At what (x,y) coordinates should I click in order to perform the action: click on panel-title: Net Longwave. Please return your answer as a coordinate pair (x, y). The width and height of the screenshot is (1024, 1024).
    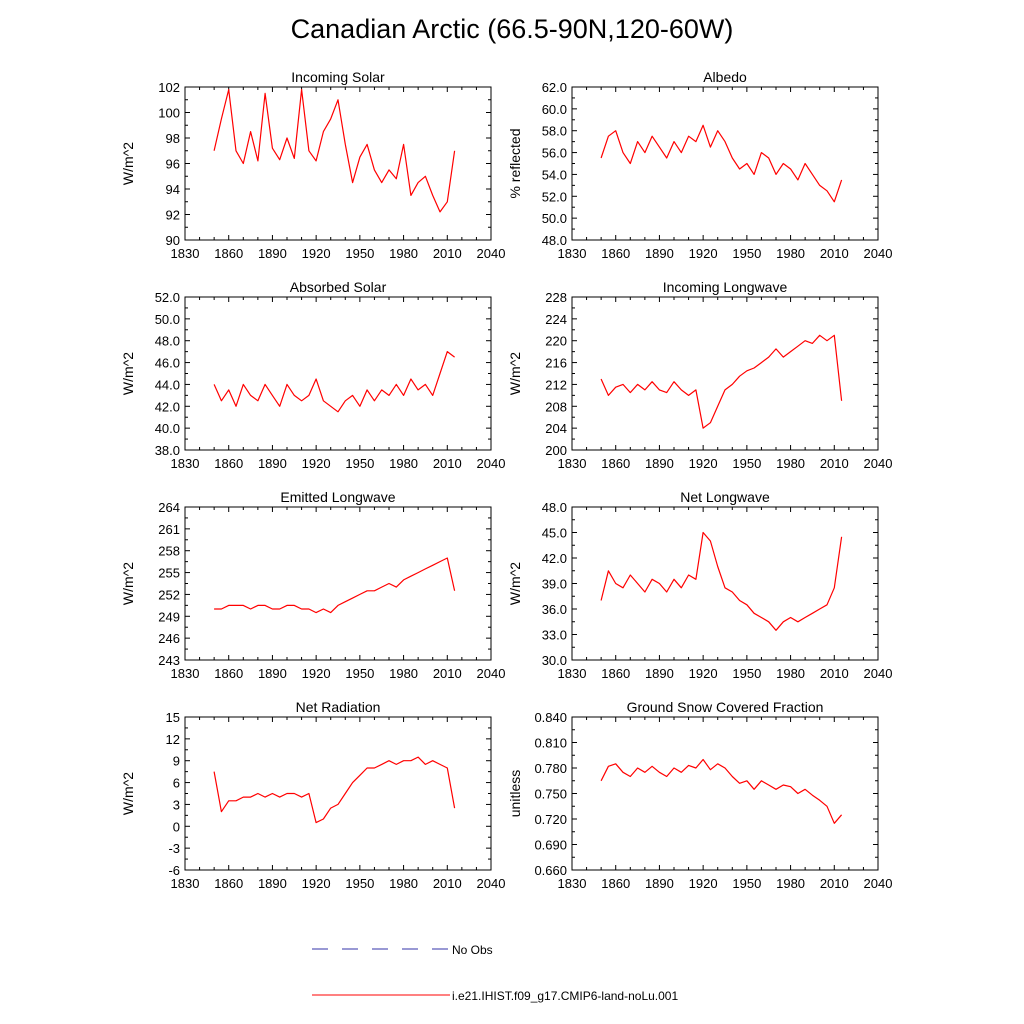
    Looking at the image, I should click on (725, 497).